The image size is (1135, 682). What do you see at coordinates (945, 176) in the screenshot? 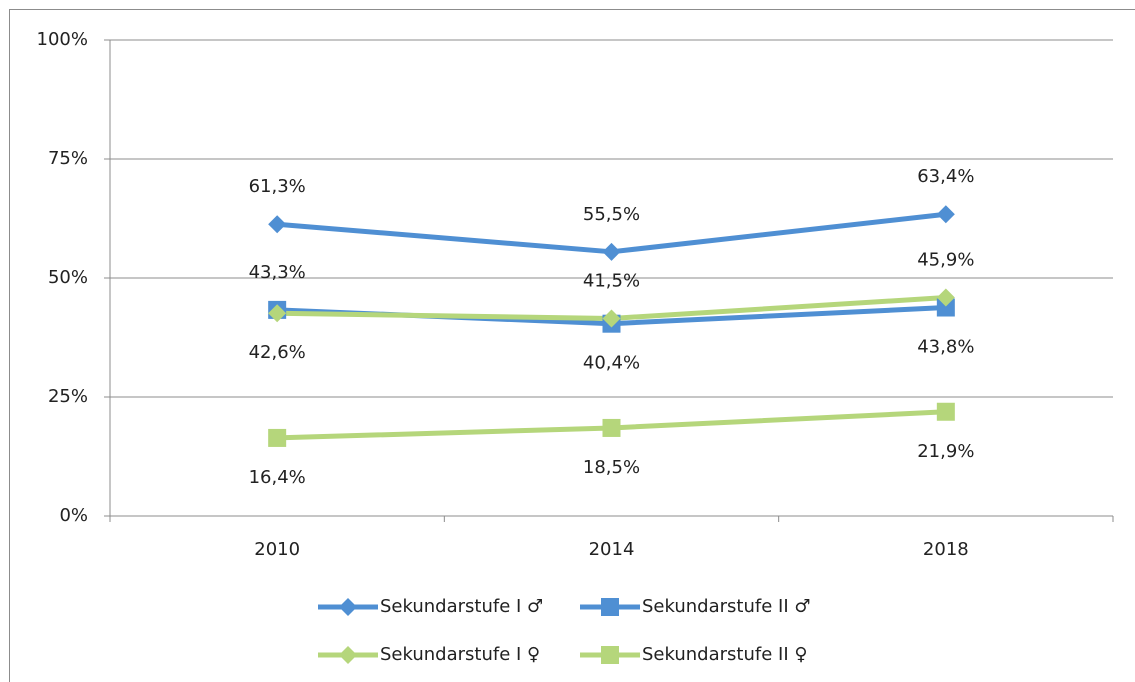
I see `data-label: 63,4%` at bounding box center [945, 176].